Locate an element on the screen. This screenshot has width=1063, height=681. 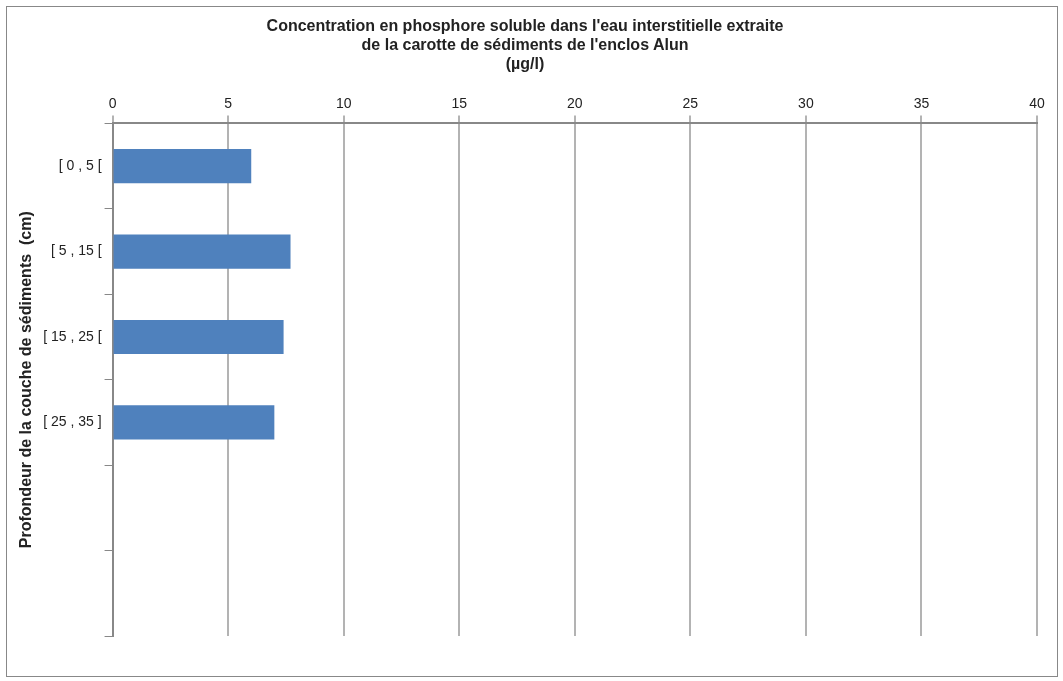
x-tick-label: 40 is located at coordinates (1037, 102).